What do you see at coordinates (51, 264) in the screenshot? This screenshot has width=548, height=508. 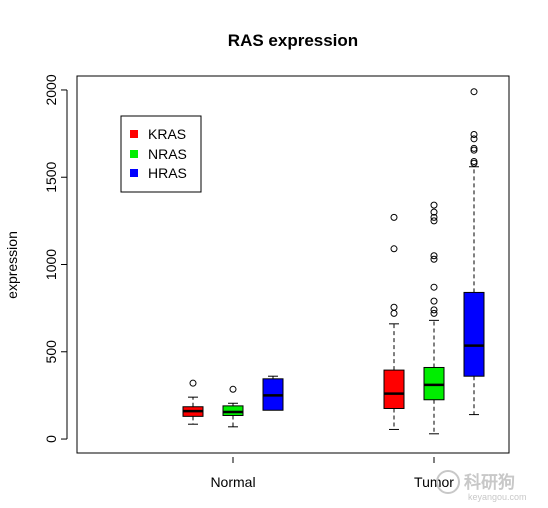 I see `y-tick-label: 1000` at bounding box center [51, 264].